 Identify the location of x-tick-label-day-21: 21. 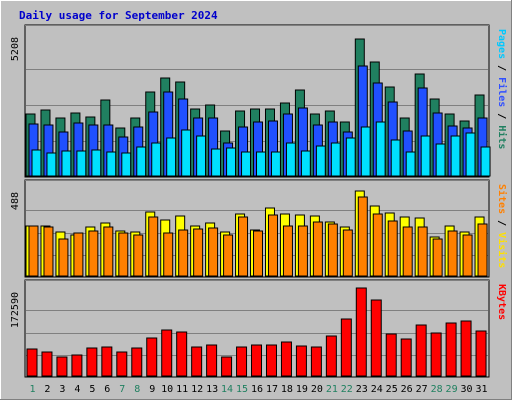
(332, 389).